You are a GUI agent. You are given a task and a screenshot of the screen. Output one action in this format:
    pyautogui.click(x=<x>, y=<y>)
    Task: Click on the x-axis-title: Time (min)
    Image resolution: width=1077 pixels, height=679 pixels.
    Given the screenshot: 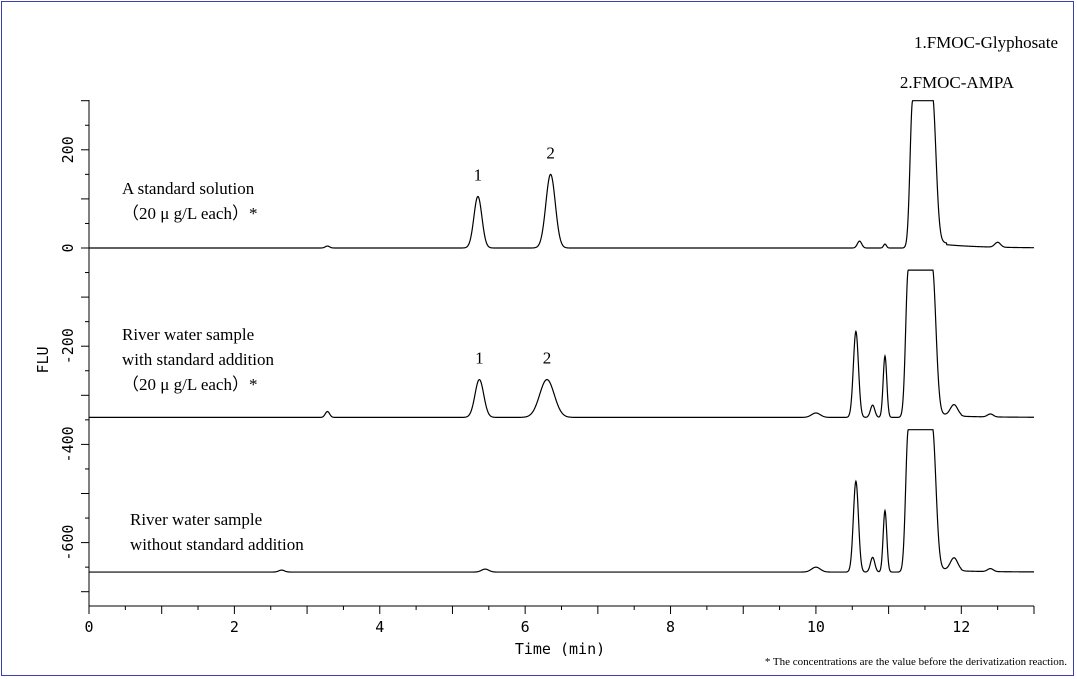 What is the action you would take?
    pyautogui.click(x=560, y=649)
    